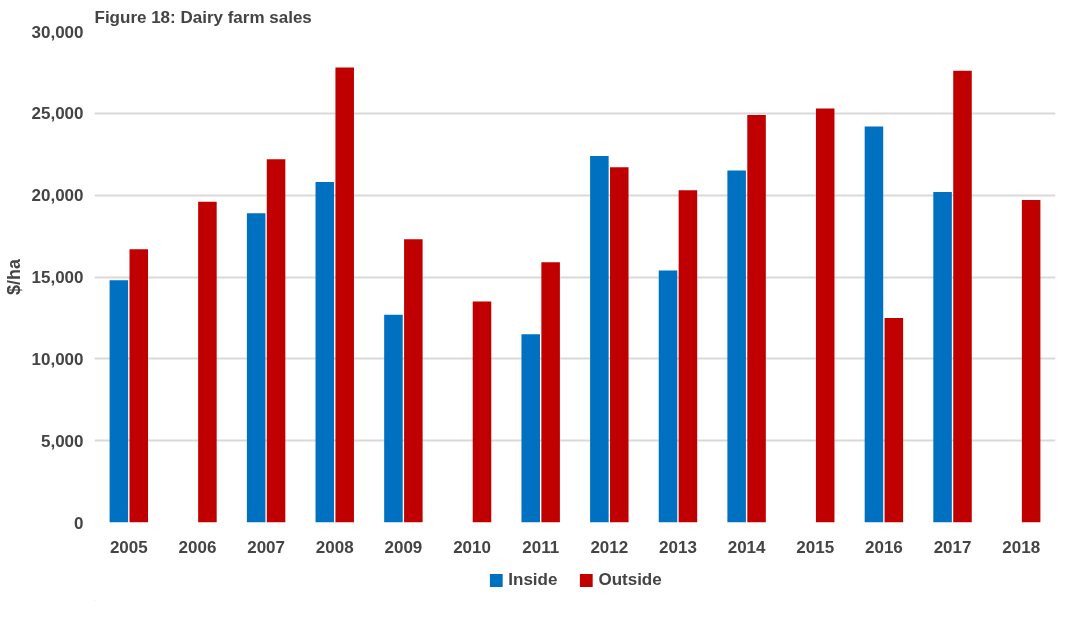  I want to click on x-tick-label: 2018, so click(1021, 547).